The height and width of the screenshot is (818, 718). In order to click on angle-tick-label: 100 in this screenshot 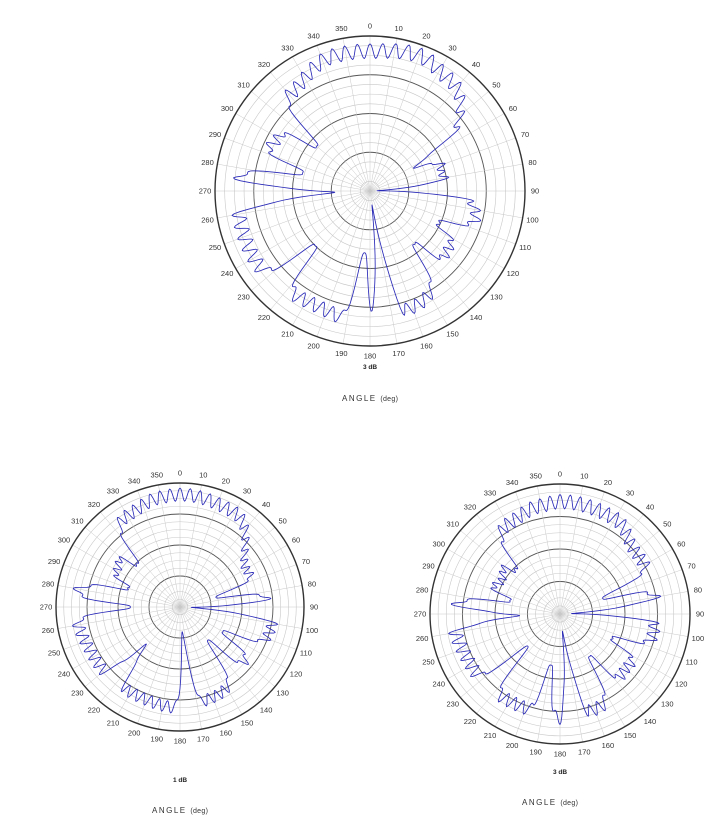, I will do `click(698, 638)`.